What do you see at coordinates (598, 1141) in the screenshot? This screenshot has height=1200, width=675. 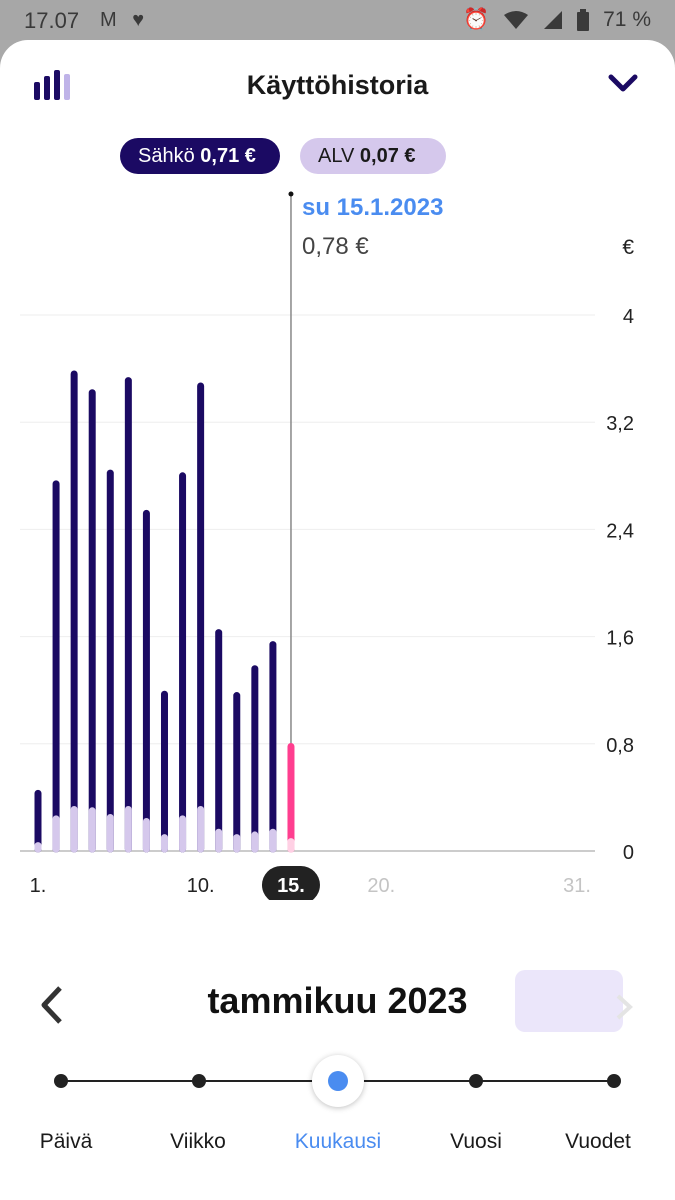 I see `range-label-vuodet: Vuodet` at bounding box center [598, 1141].